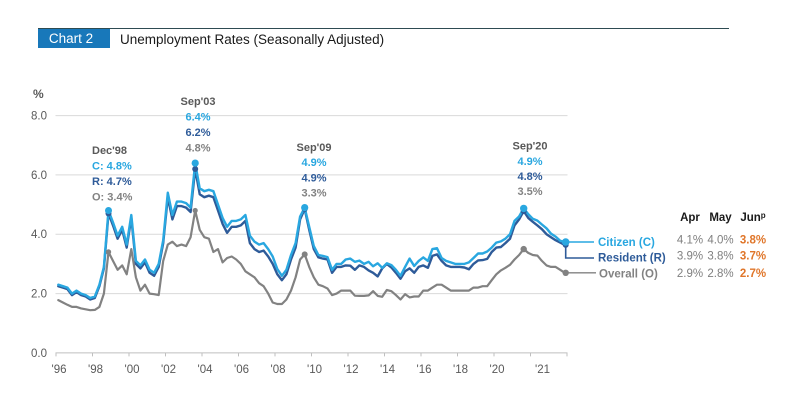 This screenshot has width=800, height=401. I want to click on svg-text: 3.5%, so click(529, 192).